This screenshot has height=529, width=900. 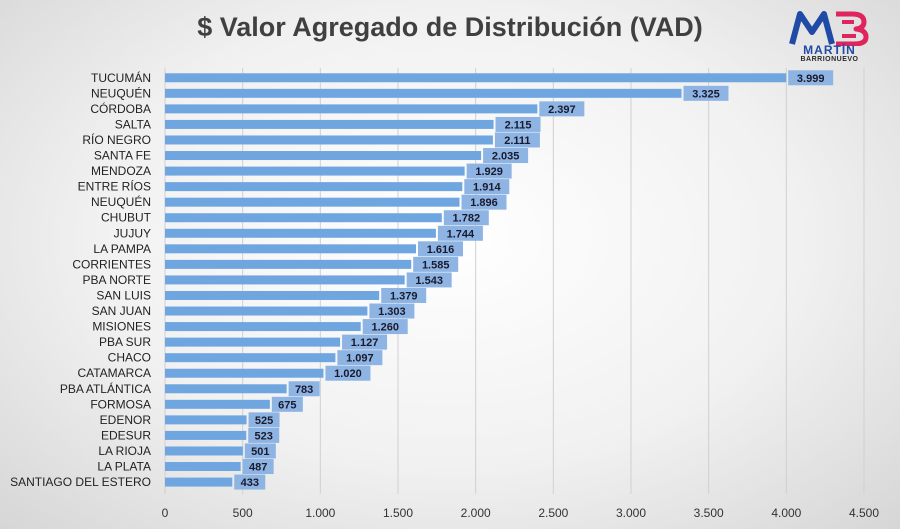 I want to click on brand-logo: MARTÍN BARRIONUEVO, so click(x=829, y=38).